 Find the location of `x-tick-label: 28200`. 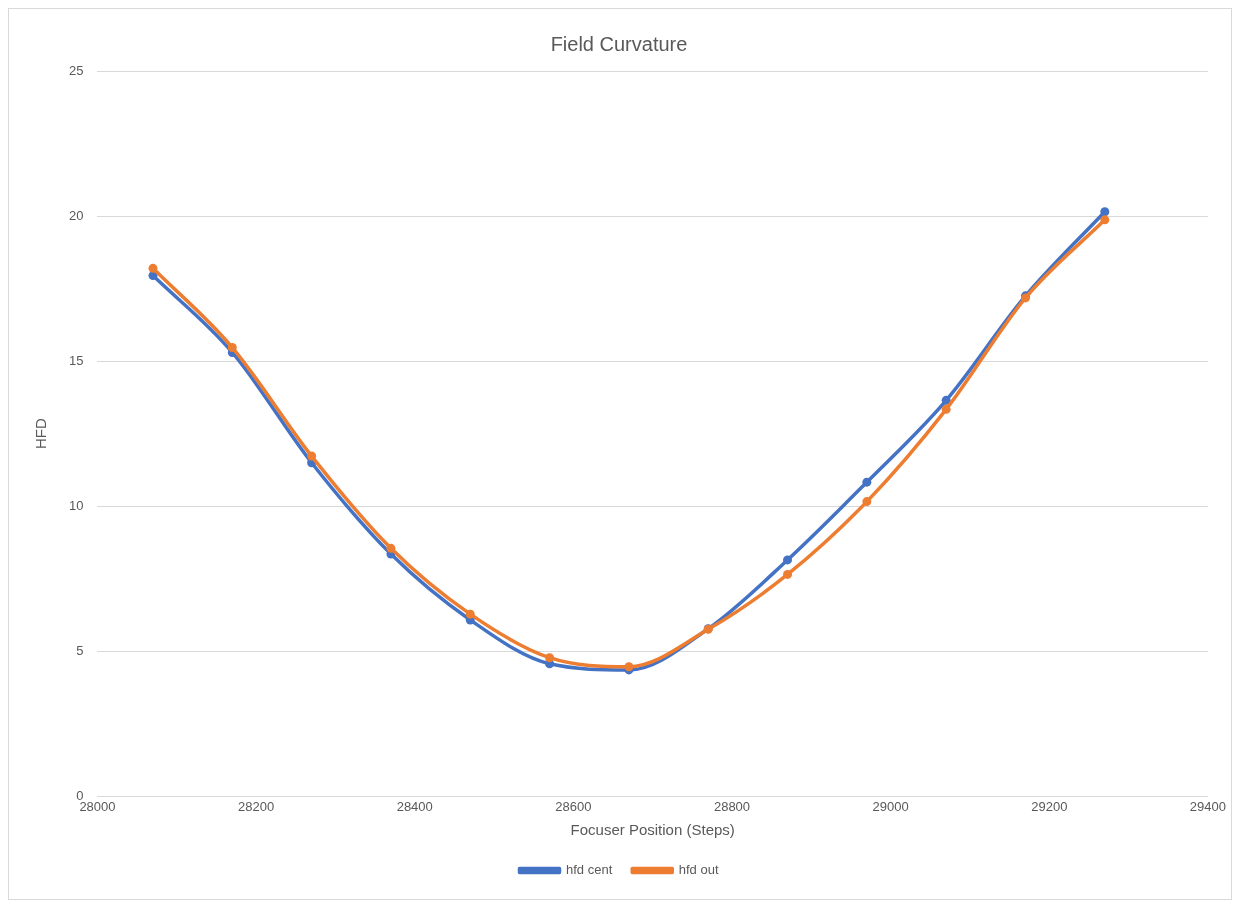

x-tick-label: 28200 is located at coordinates (256, 806).